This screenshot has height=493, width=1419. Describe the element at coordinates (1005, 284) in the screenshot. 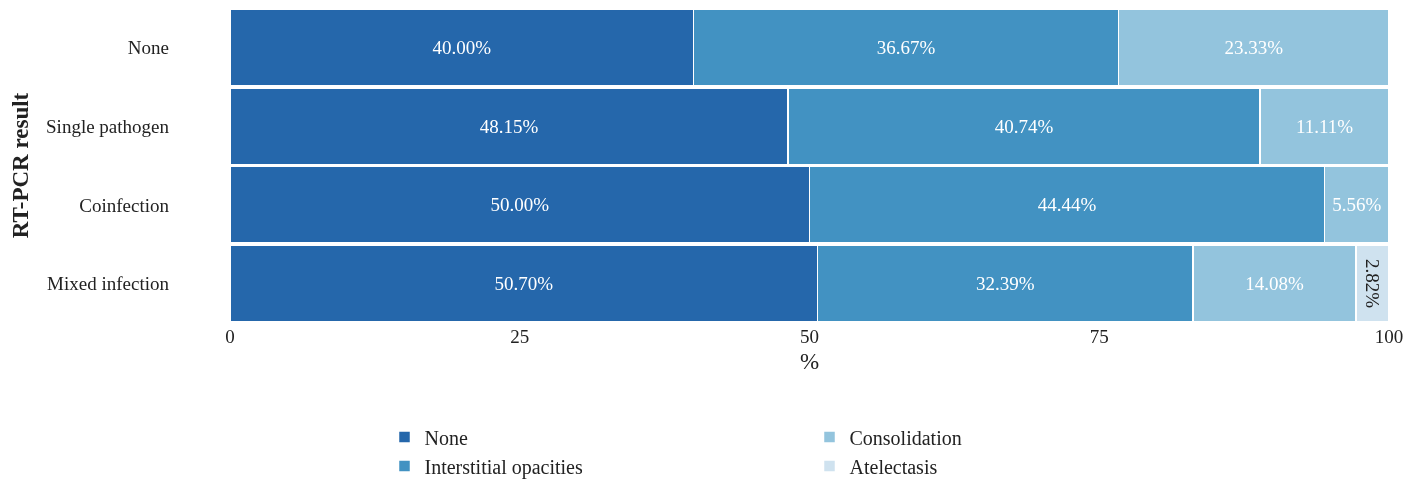

I see `data-label: 32.39%` at that location.